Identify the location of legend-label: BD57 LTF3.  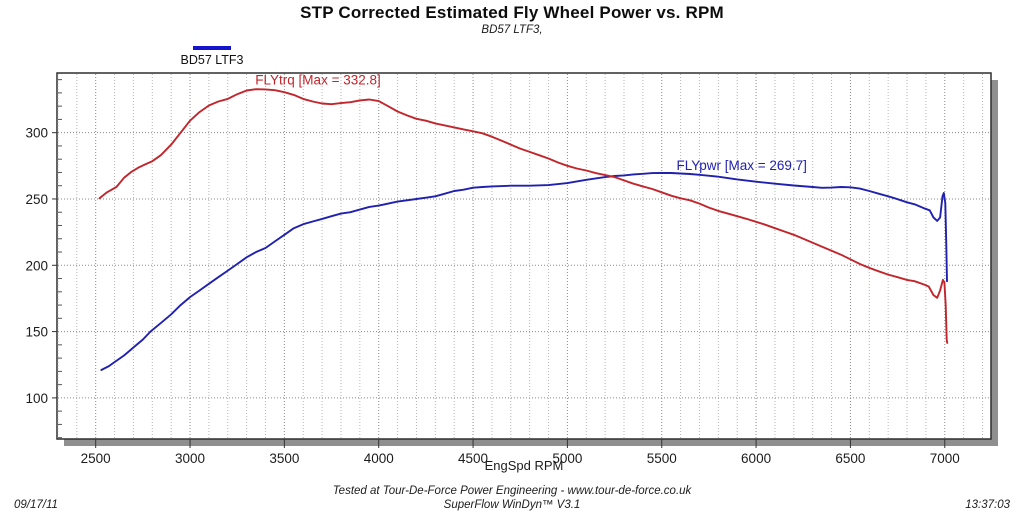
(212, 60).